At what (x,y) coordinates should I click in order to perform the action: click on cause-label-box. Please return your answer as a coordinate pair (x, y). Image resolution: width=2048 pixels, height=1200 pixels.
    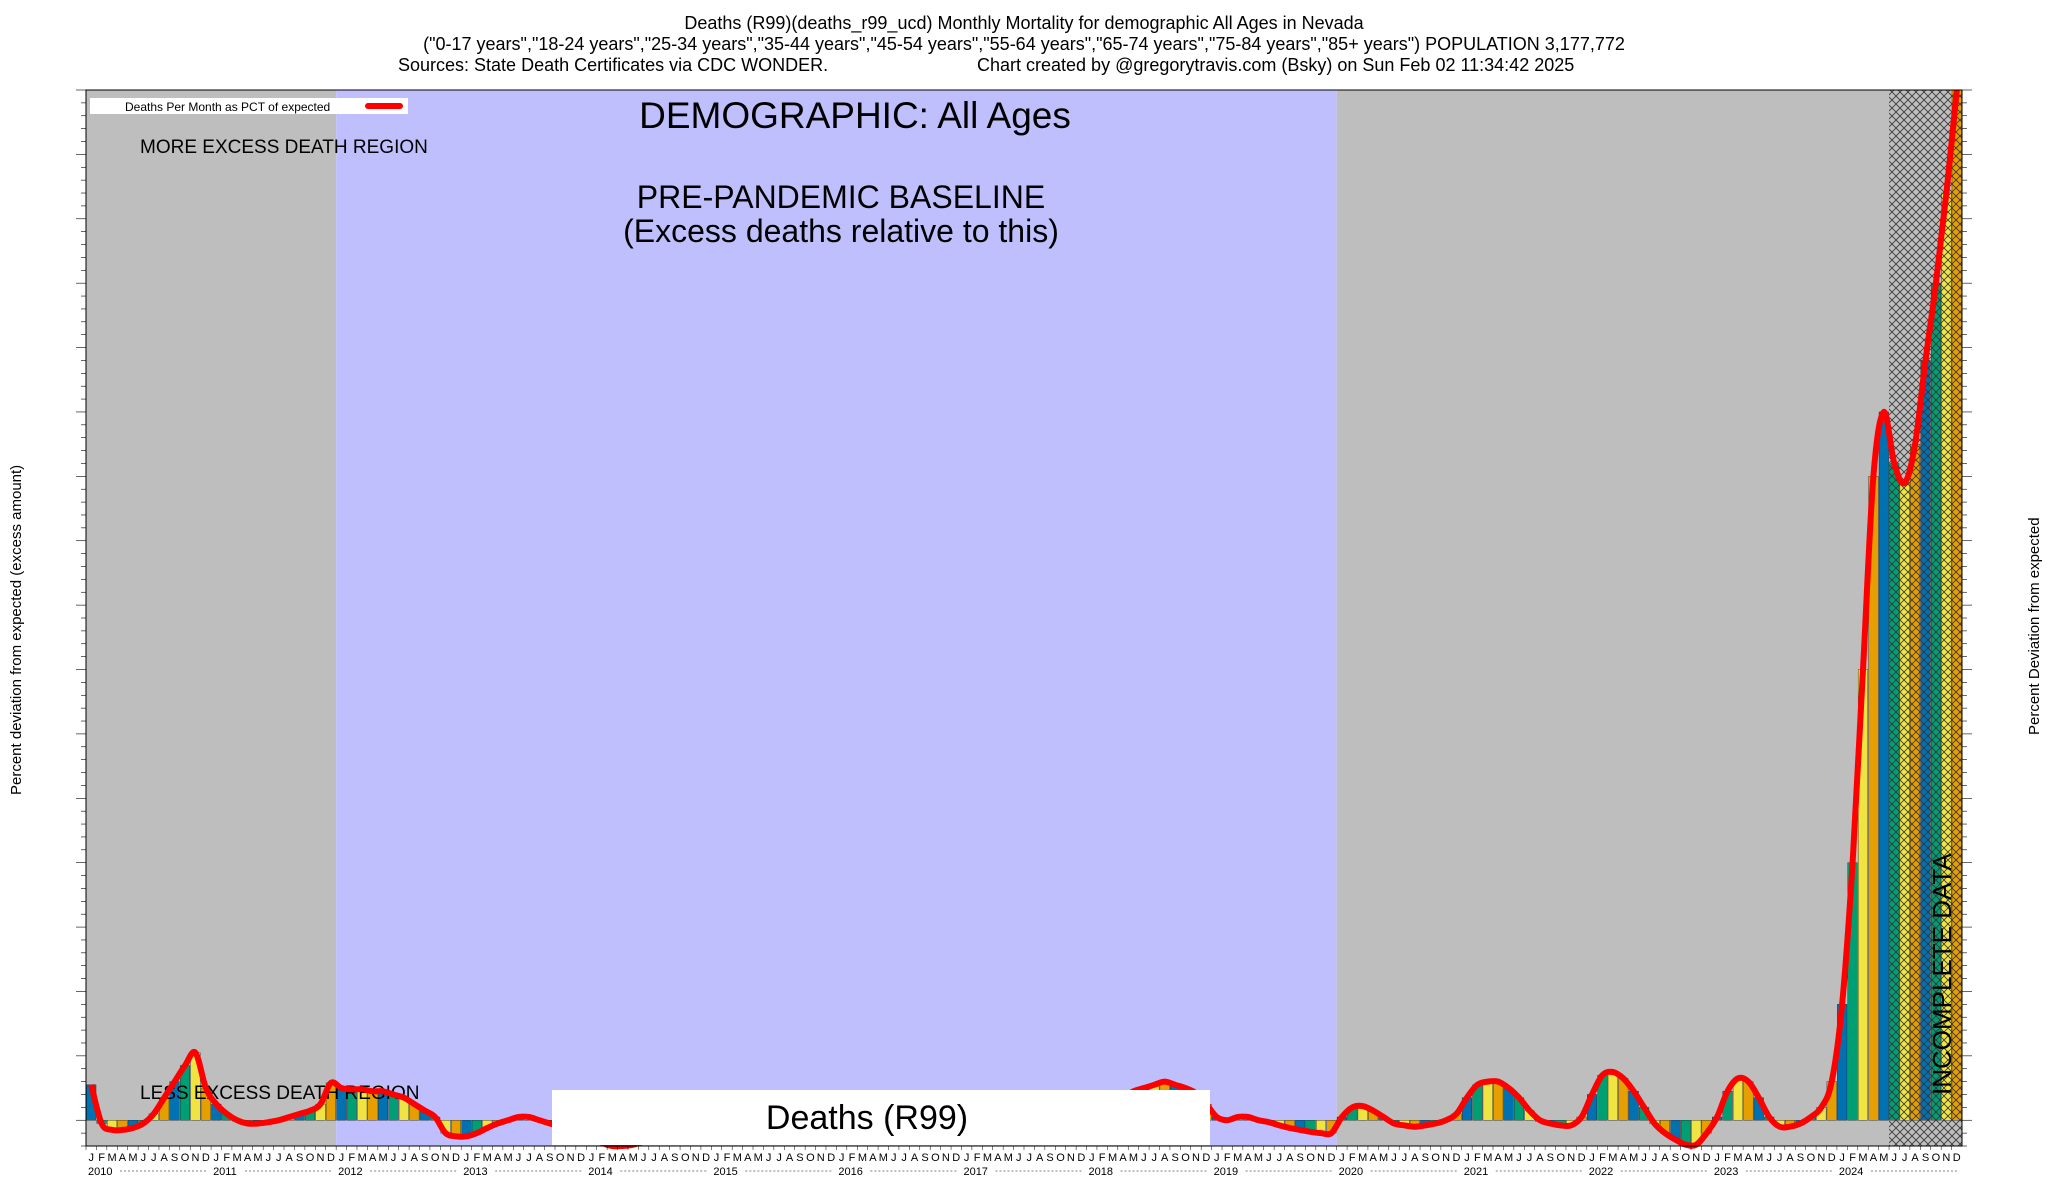
    Looking at the image, I should click on (881, 1117).